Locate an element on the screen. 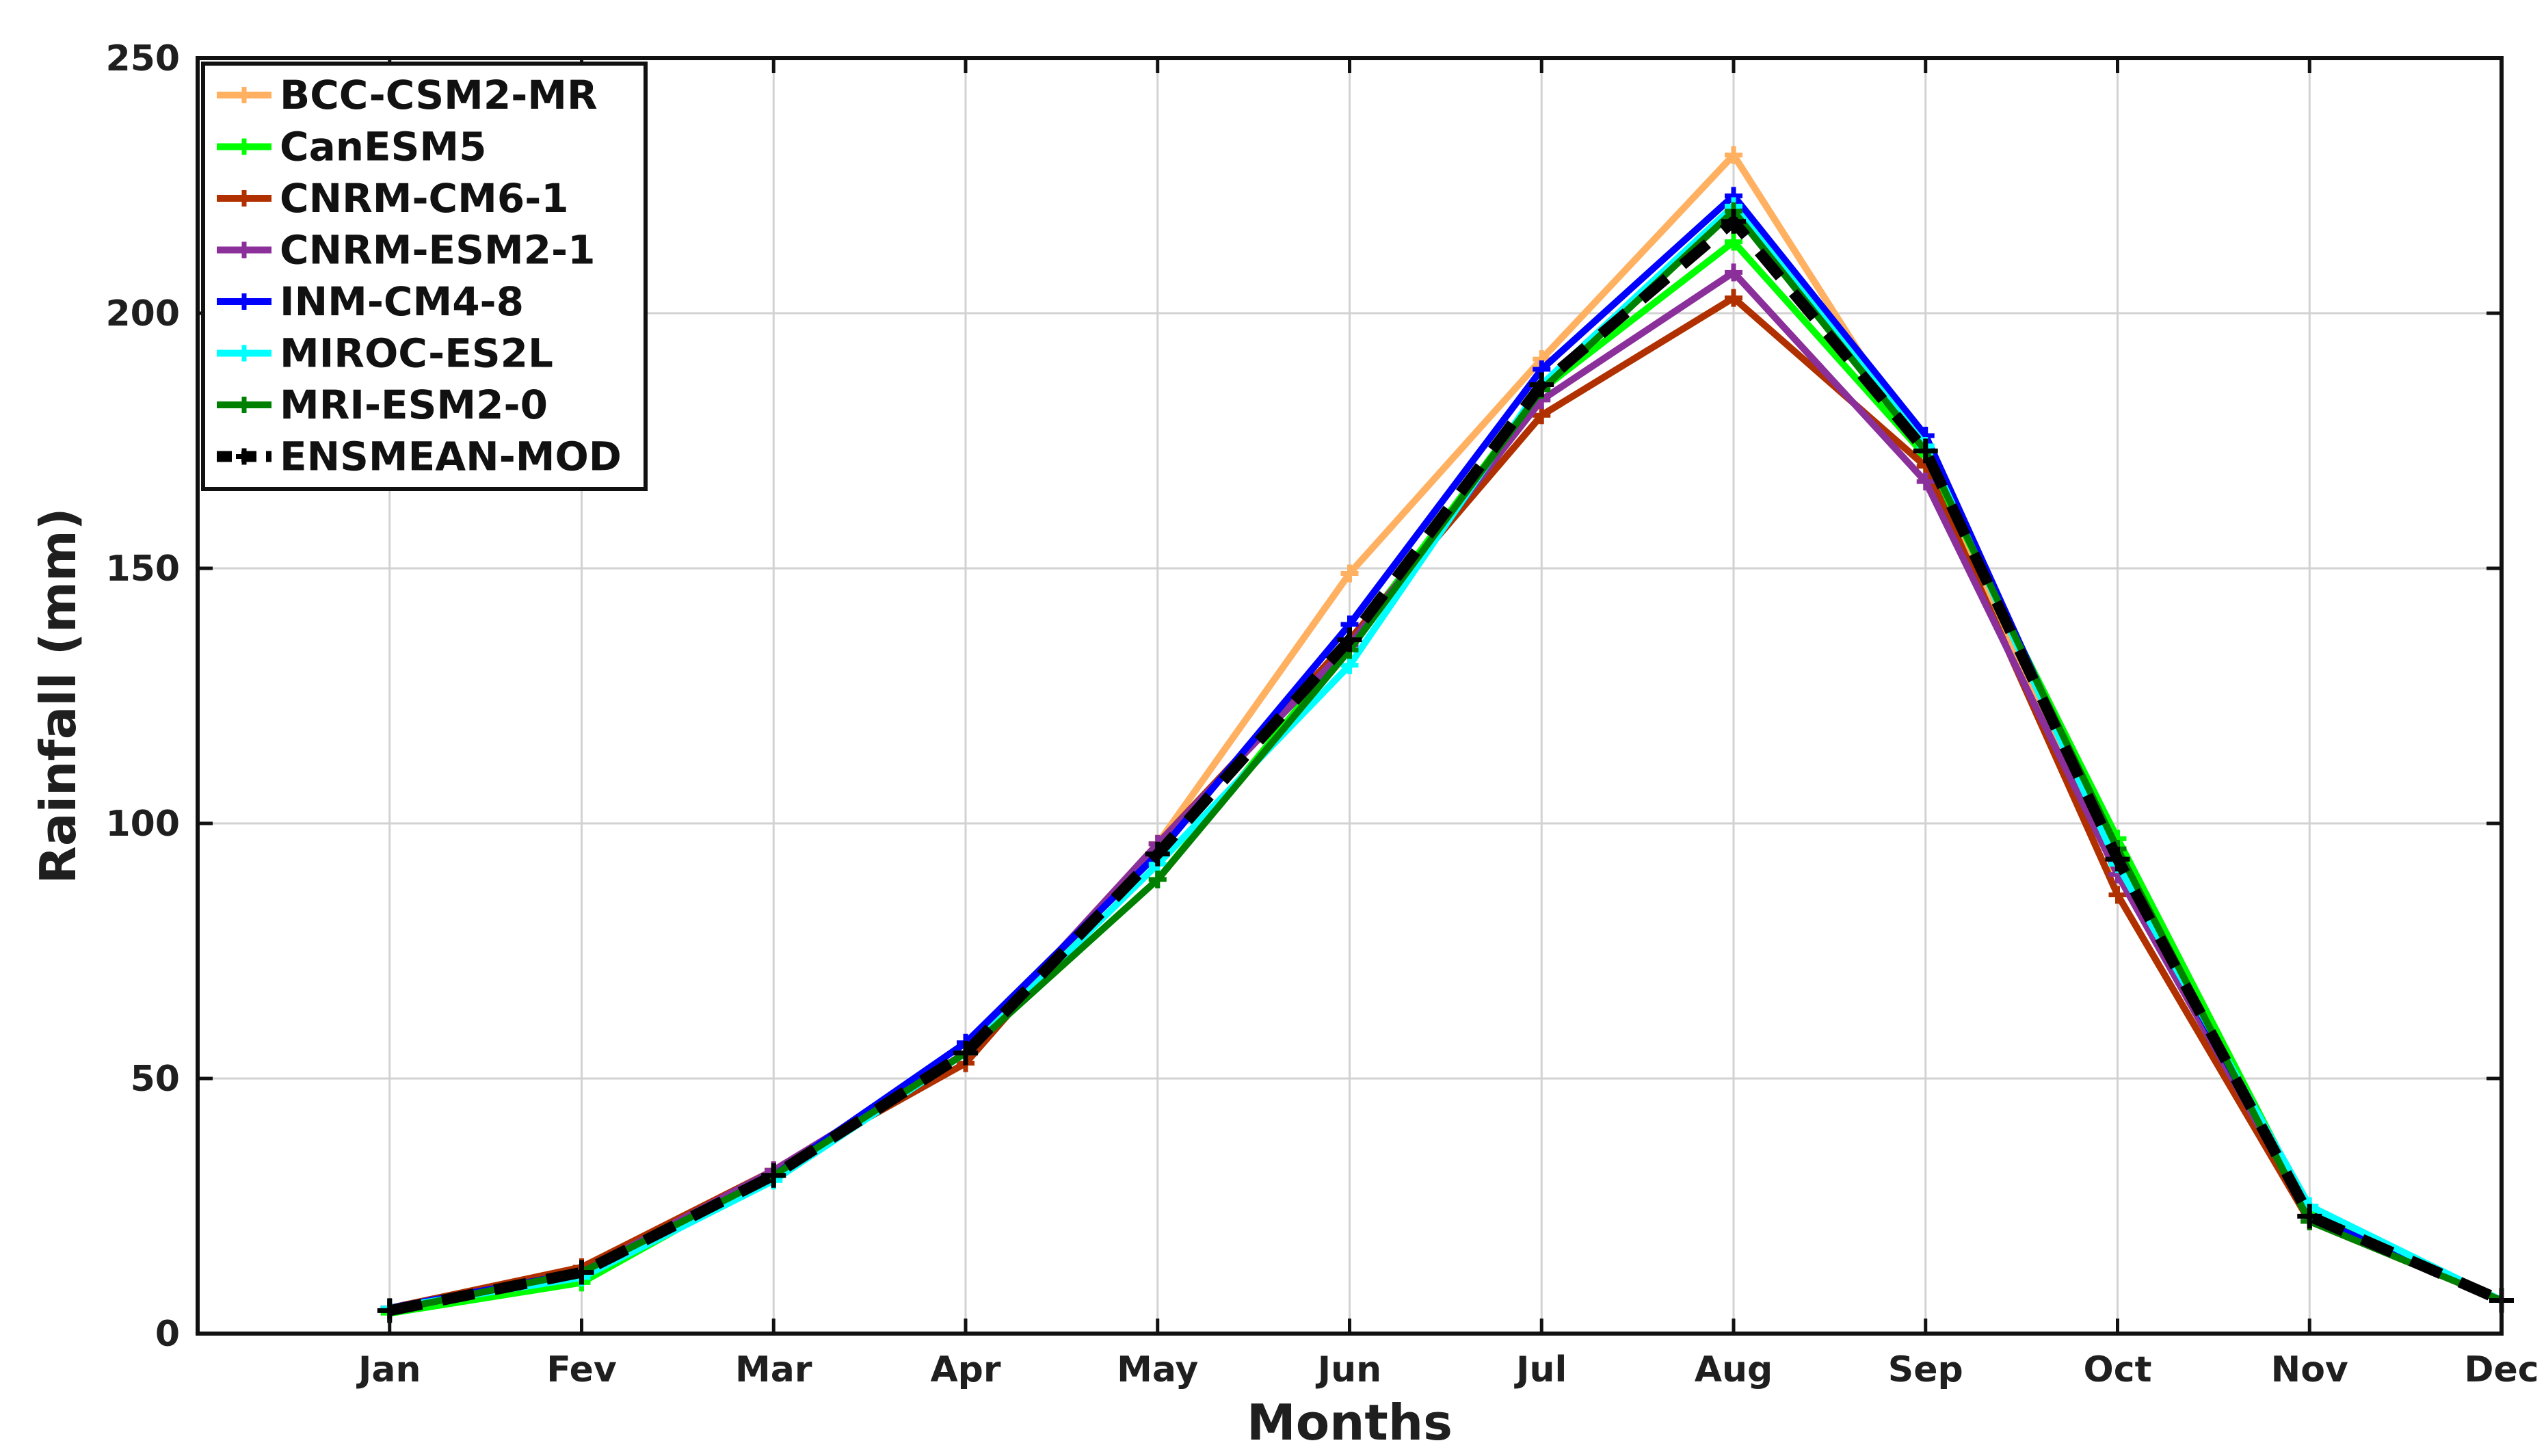 The height and width of the screenshot is (1456, 2546). y-tick-label: 0 is located at coordinates (167, 1334).